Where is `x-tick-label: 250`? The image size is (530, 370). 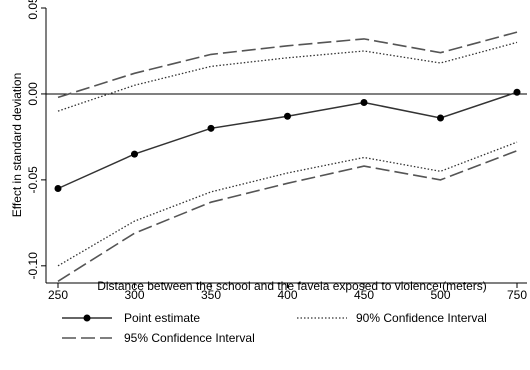
x-tick-label: 250 is located at coordinates (58, 295).